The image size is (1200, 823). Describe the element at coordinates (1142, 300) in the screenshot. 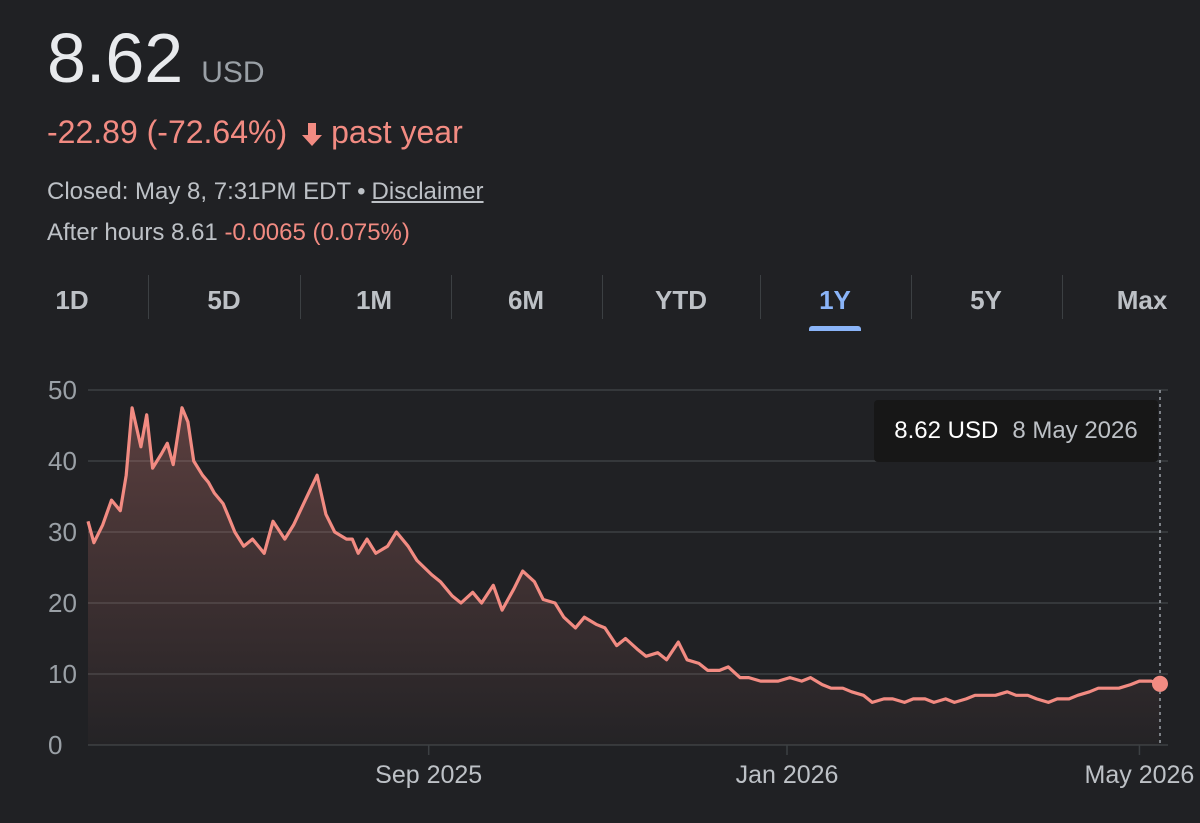

I see `tab-max: Max` at that location.